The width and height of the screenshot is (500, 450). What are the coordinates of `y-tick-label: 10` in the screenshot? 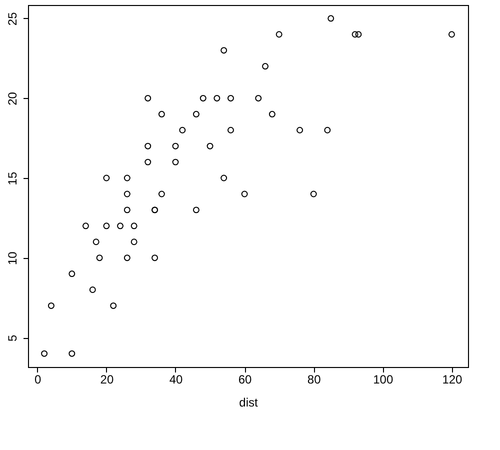 It's located at (13, 258).